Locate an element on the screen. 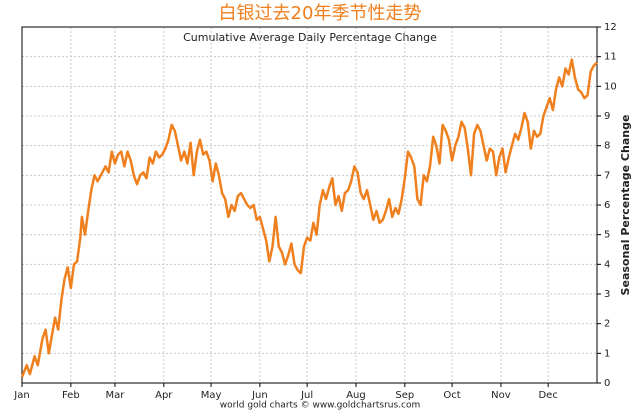  x-tick-label: Dec is located at coordinates (547, 395).